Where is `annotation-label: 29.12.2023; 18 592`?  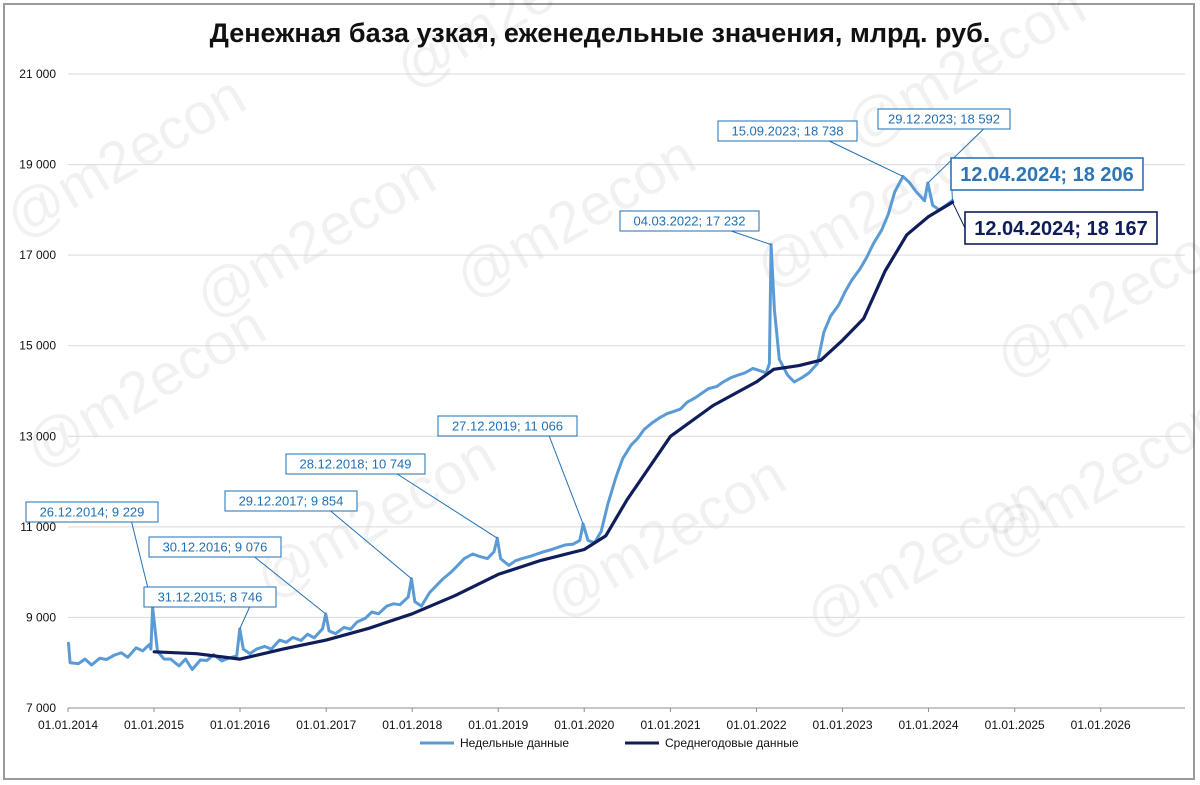
annotation-label: 29.12.2023; 18 592 is located at coordinates (944, 119).